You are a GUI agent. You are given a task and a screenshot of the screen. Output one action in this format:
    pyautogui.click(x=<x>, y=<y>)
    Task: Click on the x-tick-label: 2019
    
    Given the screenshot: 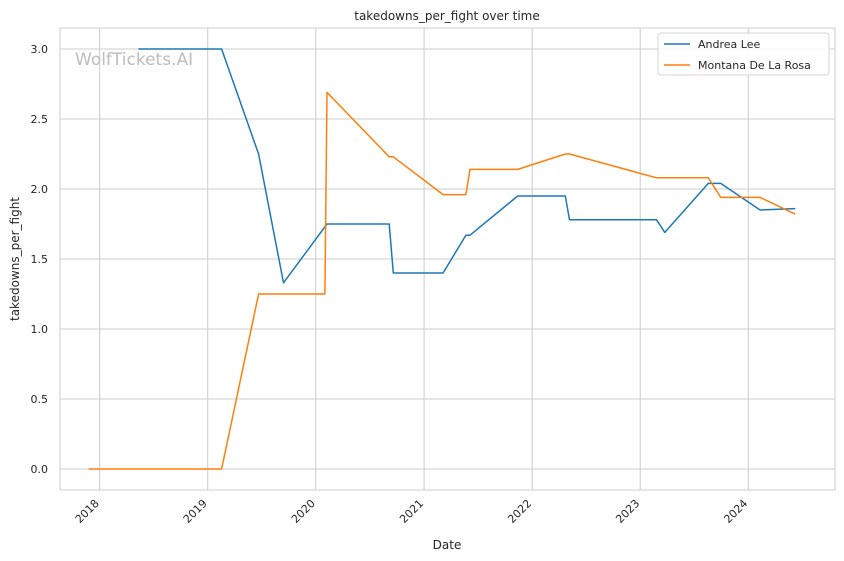 What is the action you would take?
    pyautogui.click(x=195, y=511)
    